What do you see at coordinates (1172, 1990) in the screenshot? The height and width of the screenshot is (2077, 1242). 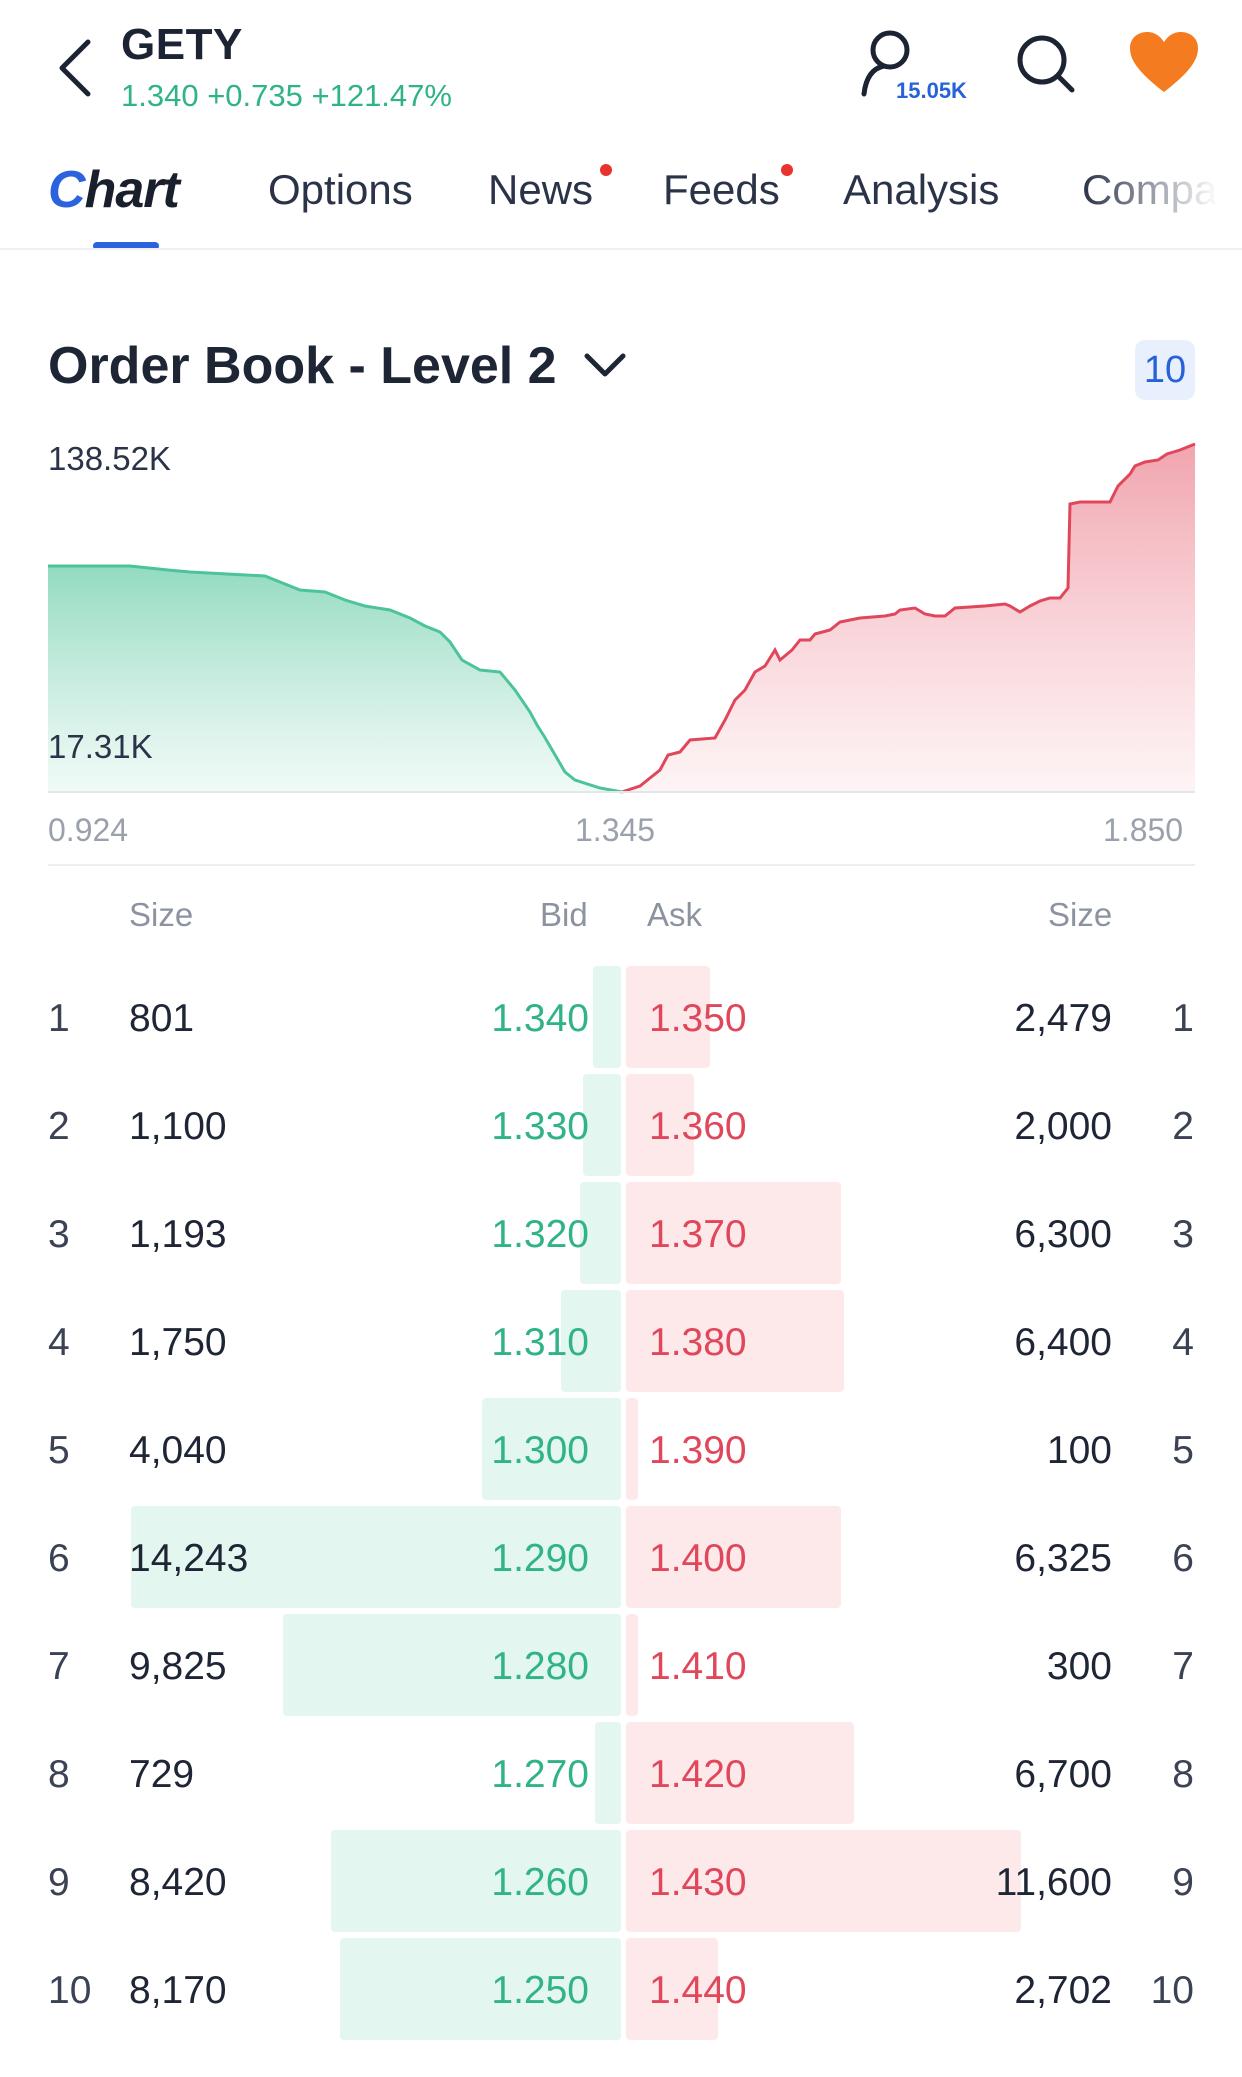 I see `ask-level-index: 10` at bounding box center [1172, 1990].